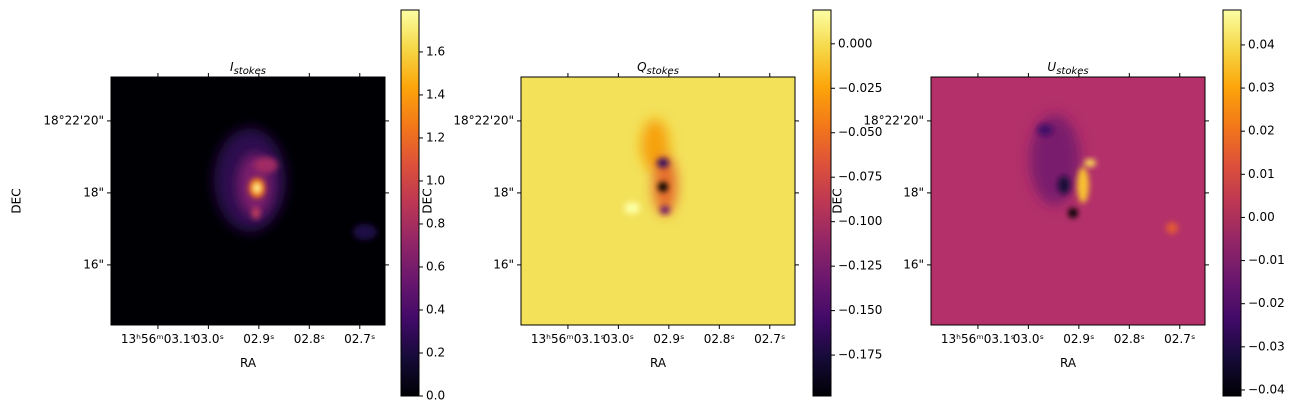 The image size is (1303, 417). I want to click on image-q, so click(658, 201).